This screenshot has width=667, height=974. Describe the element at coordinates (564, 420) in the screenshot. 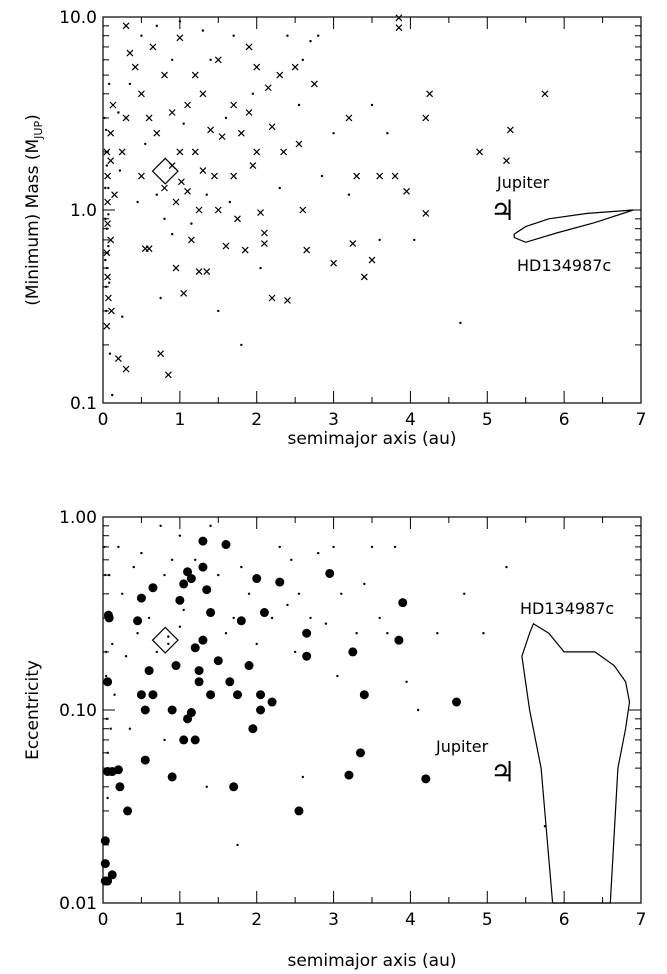

I see `x-tick-label: 6` at that location.